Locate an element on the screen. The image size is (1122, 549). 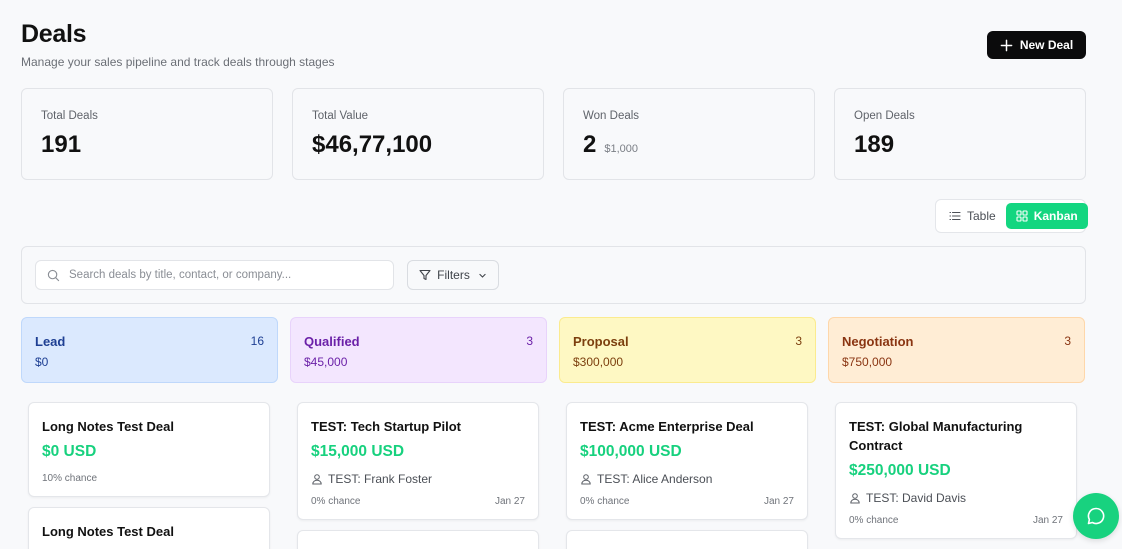
stat-won-deals: Won Deals 2 $1,000 is located at coordinates (689, 134).